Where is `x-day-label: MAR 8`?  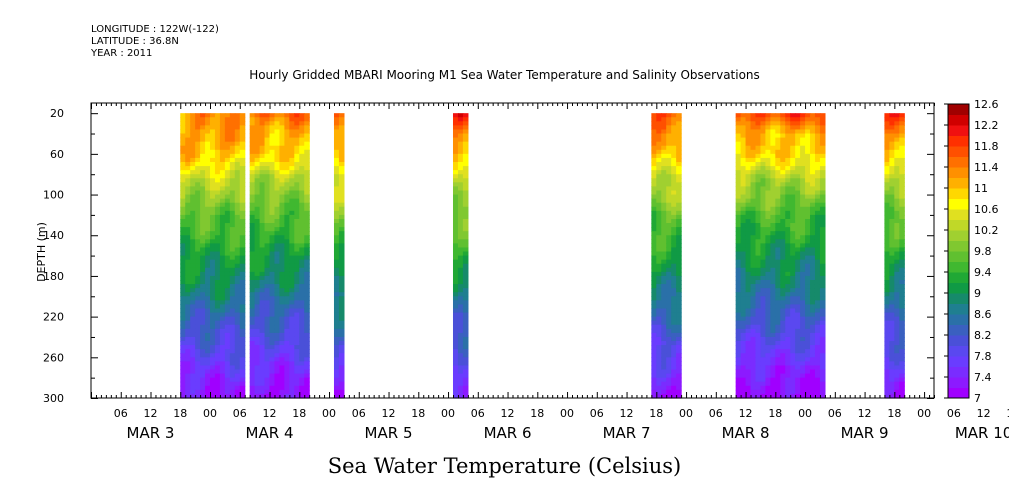 x-day-label: MAR 8 is located at coordinates (746, 433).